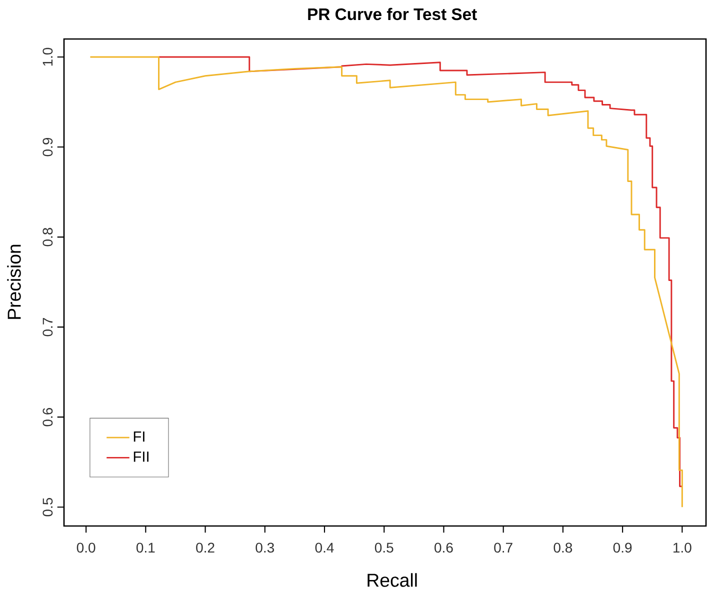  Describe the element at coordinates (443, 547) in the screenshot. I see `x-tick-label: 0.6` at that location.